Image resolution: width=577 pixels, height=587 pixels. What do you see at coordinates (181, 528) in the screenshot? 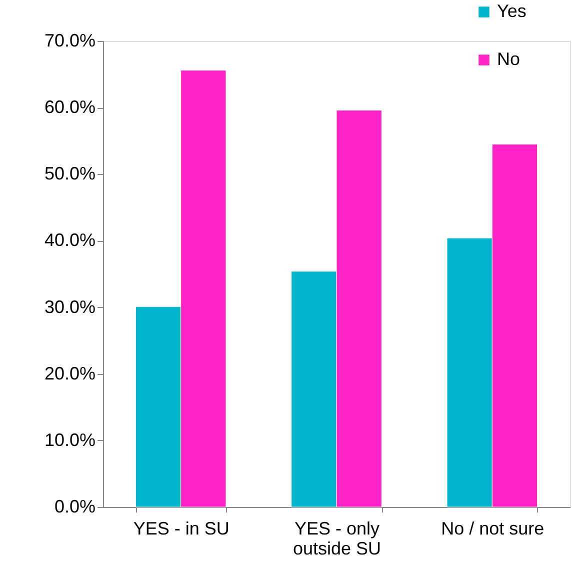
I see `x-tick-label: YES - in SU` at bounding box center [181, 528].